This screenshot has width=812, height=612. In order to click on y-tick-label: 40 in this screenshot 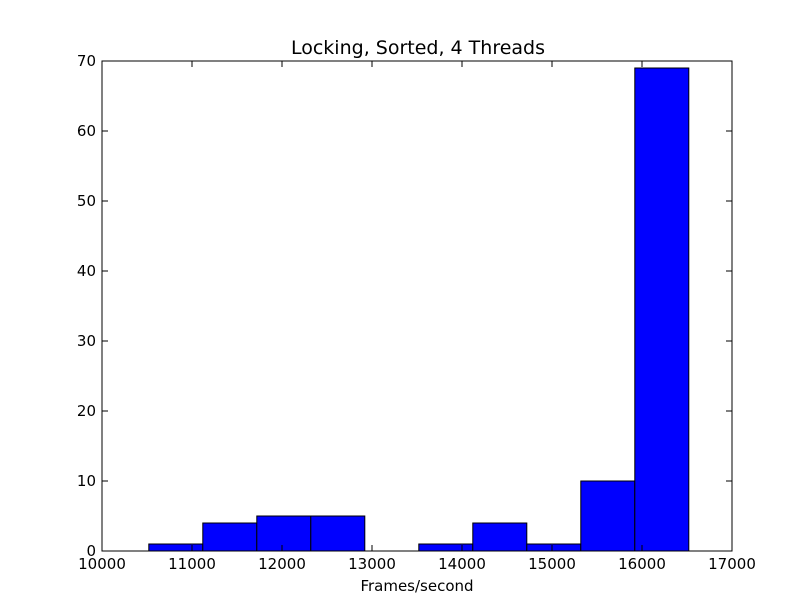, I will do `click(86, 271)`.